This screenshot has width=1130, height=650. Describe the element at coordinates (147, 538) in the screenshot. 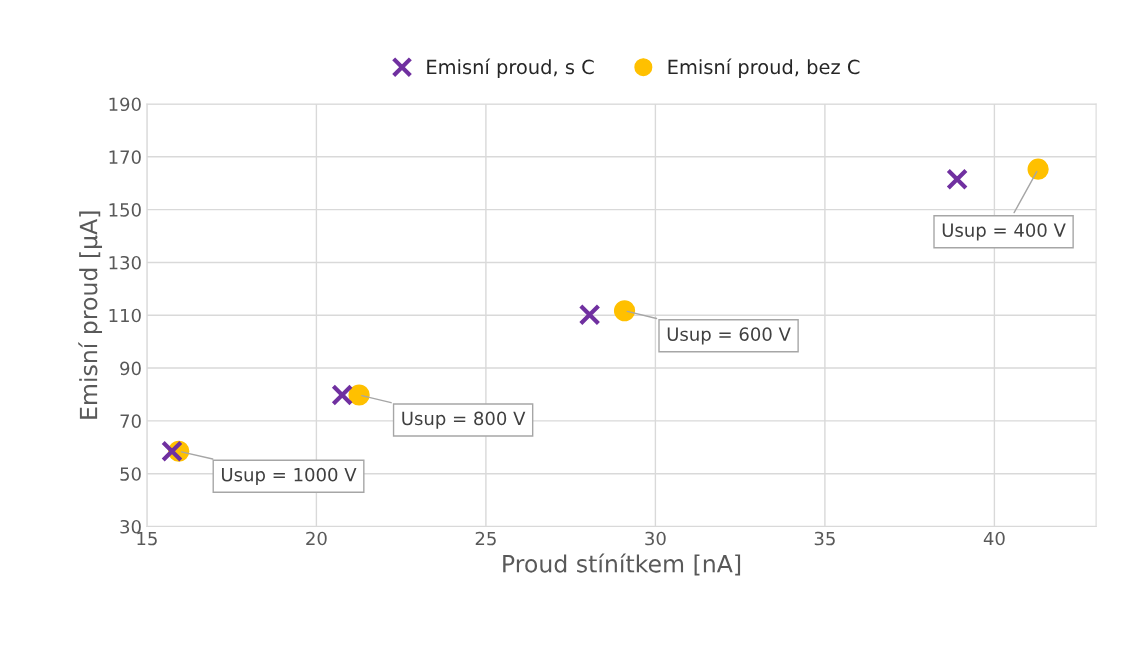

I see `x-tick-label: 15` at that location.